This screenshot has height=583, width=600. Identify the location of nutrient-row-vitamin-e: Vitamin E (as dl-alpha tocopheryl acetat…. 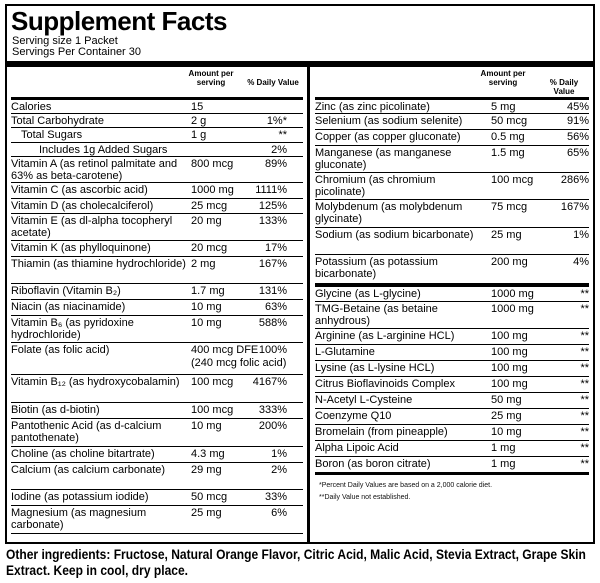
(157, 227).